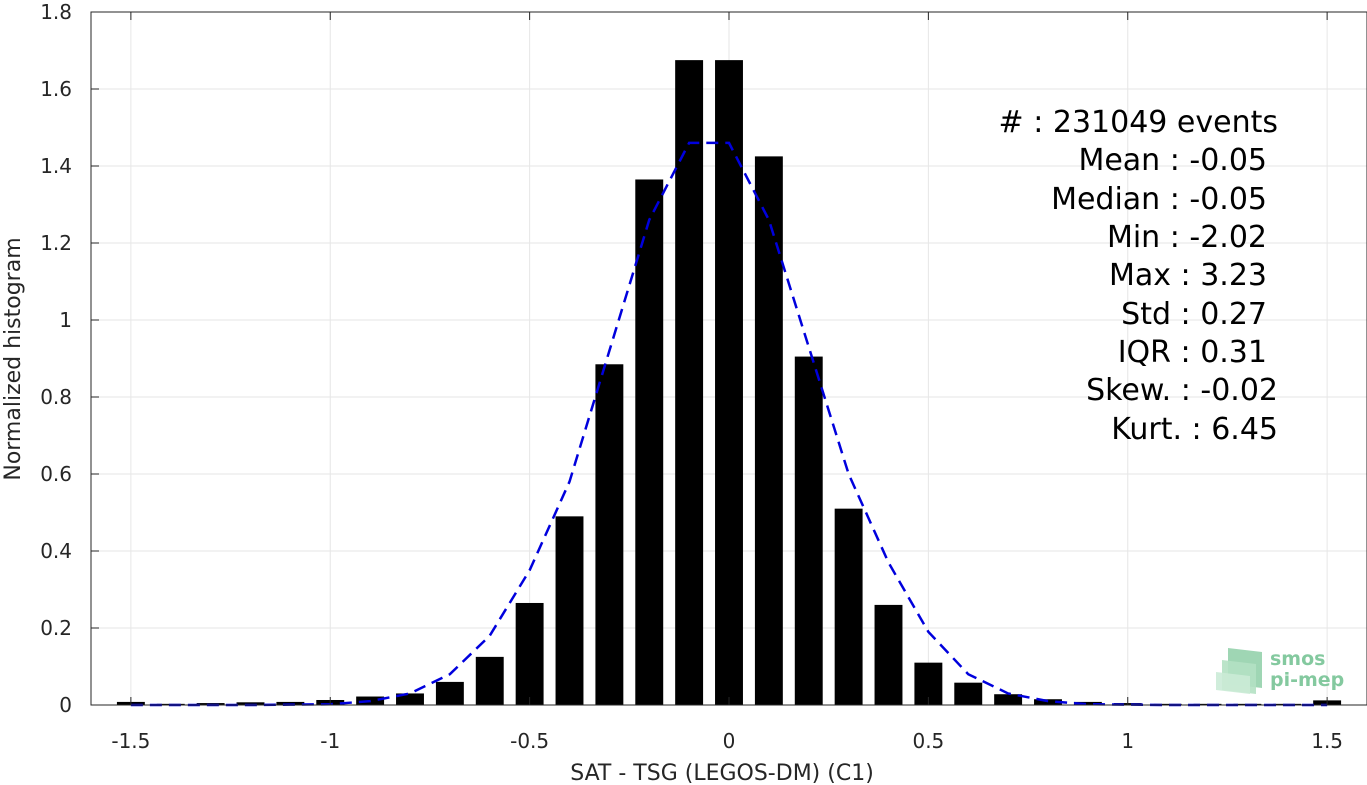 Image resolution: width=1367 pixels, height=785 pixels. Describe the element at coordinates (1172, 160) in the screenshot. I see `stat-mean: Mean : -0.05` at that location.